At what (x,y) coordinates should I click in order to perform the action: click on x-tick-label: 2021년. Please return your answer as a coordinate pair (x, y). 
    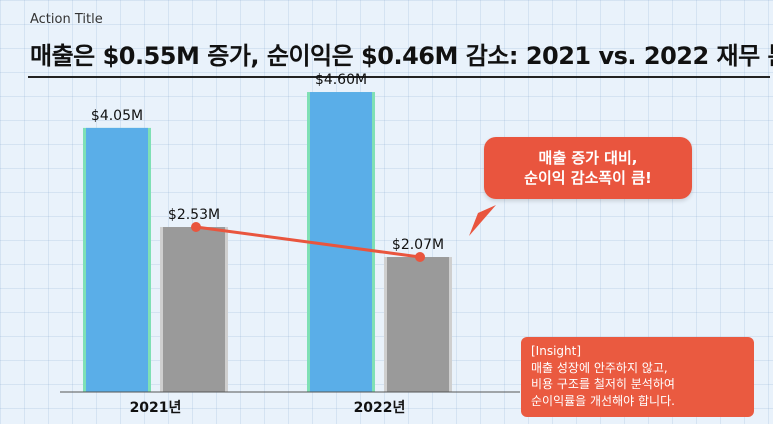
    Looking at the image, I should click on (156, 408).